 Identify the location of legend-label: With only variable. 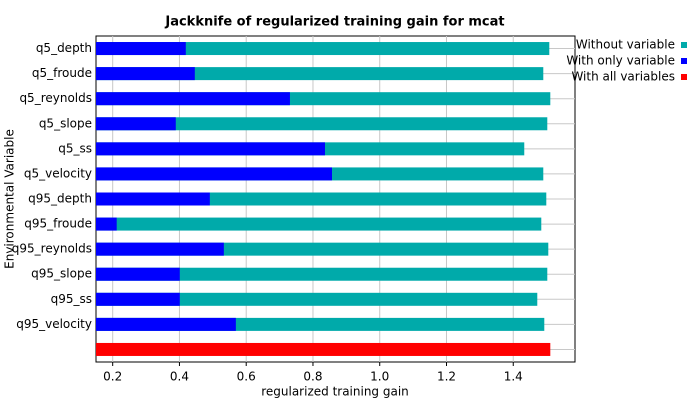
(620, 61).